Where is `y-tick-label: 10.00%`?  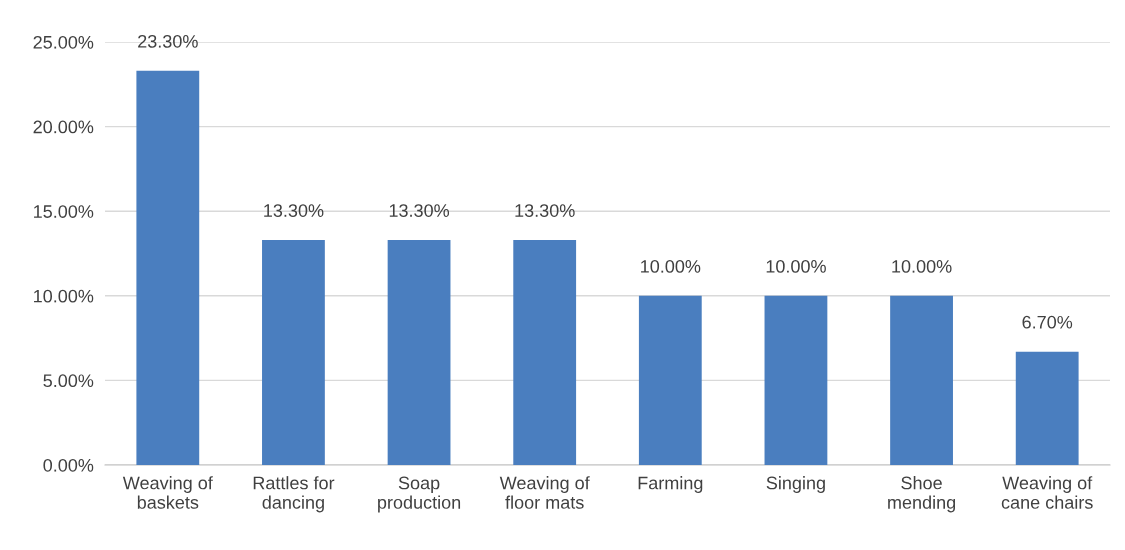 y-tick-label: 10.00% is located at coordinates (64, 296).